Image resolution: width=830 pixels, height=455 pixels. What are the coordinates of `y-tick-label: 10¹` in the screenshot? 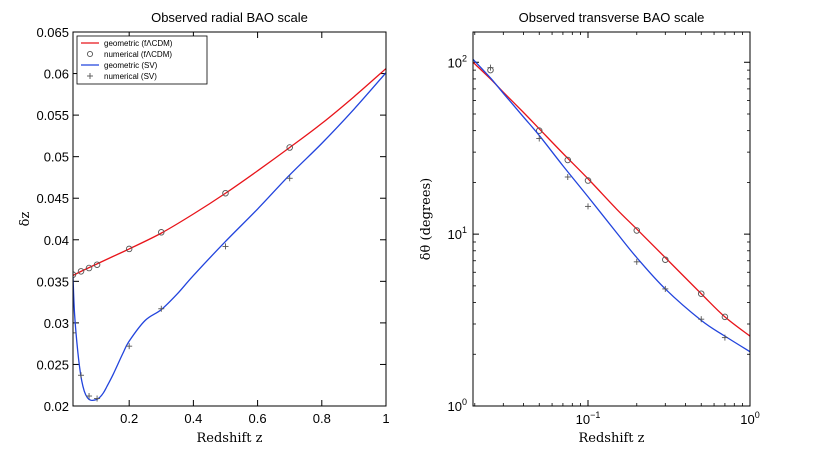 It's located at (457, 233).